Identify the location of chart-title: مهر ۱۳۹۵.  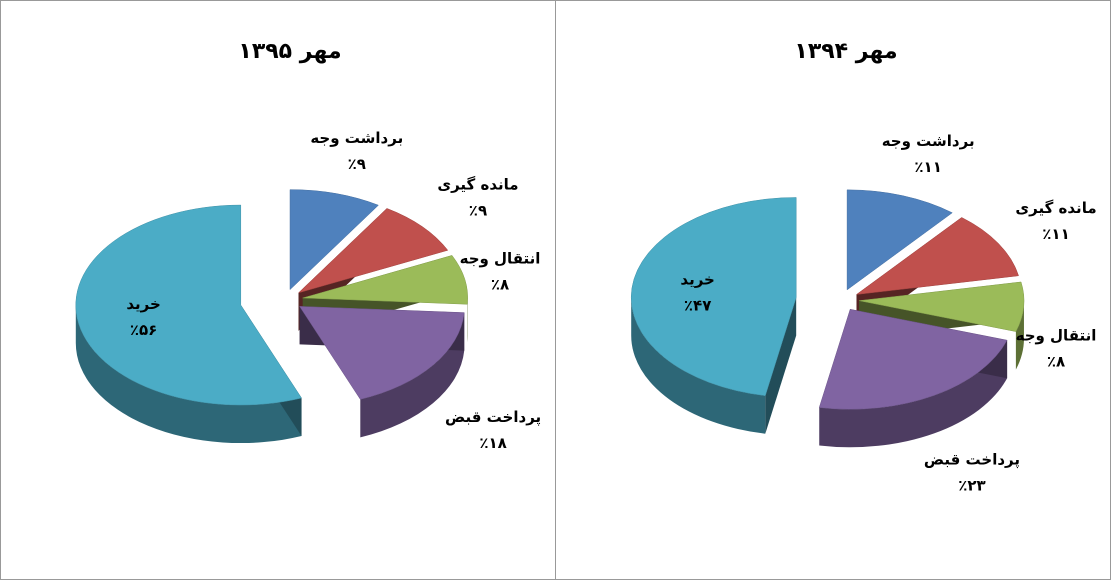
(289, 51).